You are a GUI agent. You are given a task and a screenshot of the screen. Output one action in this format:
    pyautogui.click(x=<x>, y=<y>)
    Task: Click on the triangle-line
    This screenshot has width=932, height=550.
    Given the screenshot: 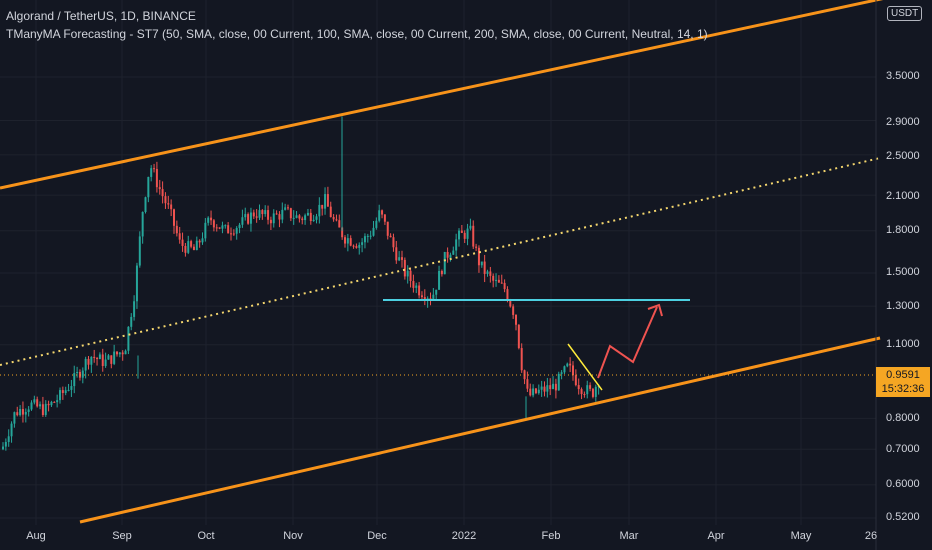 What is the action you would take?
    pyautogui.click(x=585, y=367)
    